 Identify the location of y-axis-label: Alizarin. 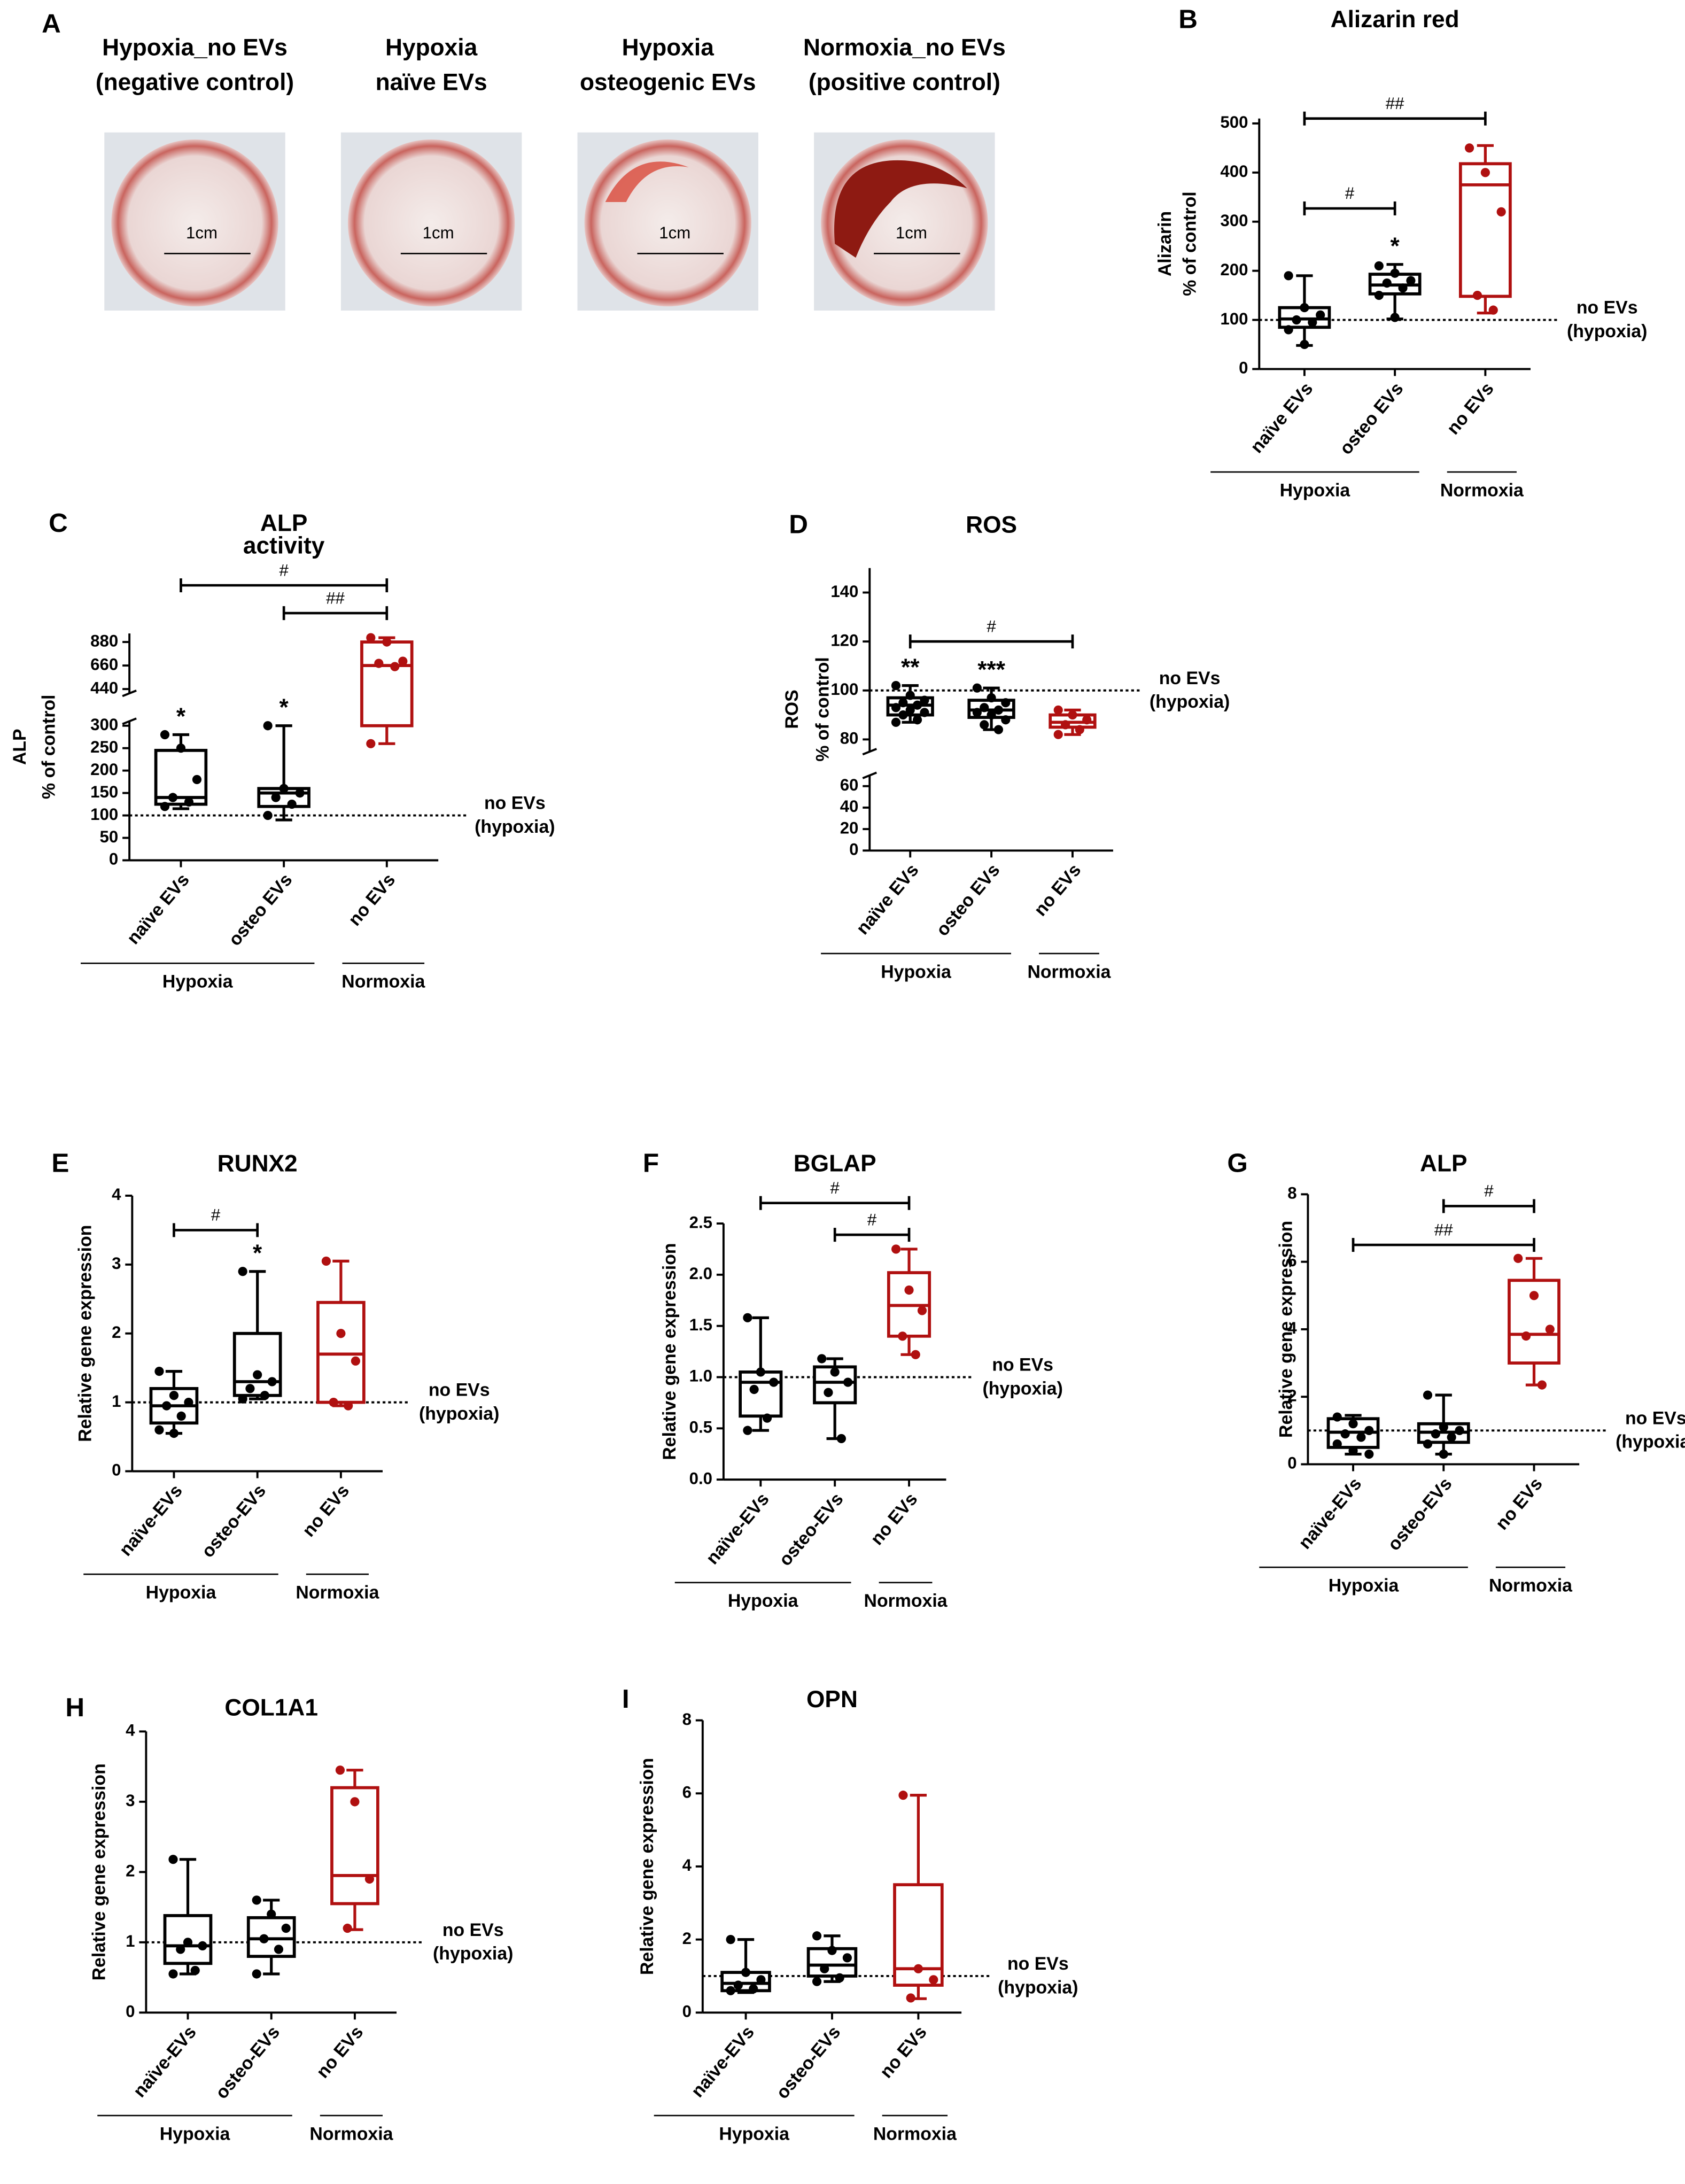
(1165, 244).